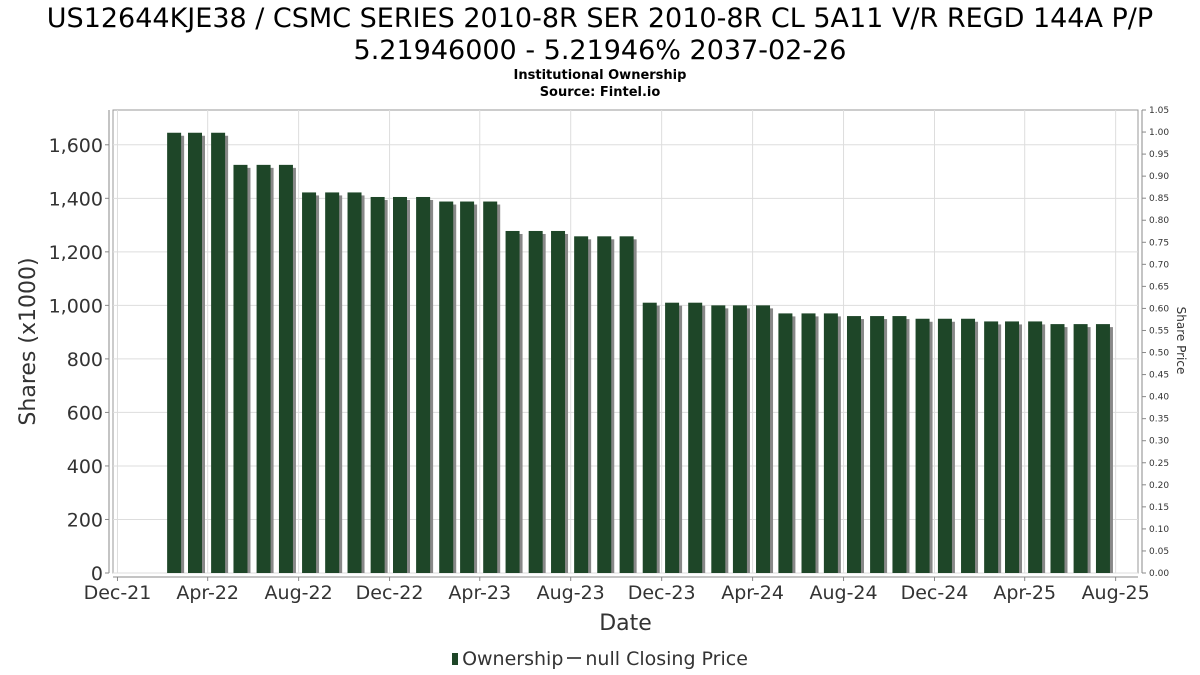 Image resolution: width=1200 pixels, height=675 pixels. Describe the element at coordinates (76, 199) in the screenshot. I see `y-tick-label: 1,400` at that location.